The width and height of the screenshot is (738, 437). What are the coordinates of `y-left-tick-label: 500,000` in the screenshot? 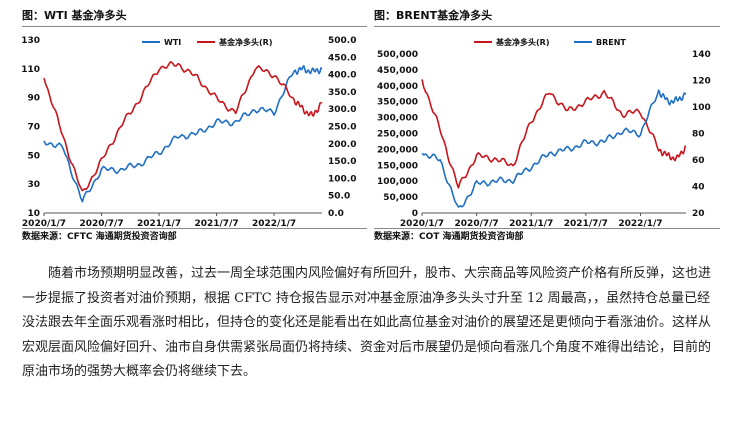 It's located at (397, 55).